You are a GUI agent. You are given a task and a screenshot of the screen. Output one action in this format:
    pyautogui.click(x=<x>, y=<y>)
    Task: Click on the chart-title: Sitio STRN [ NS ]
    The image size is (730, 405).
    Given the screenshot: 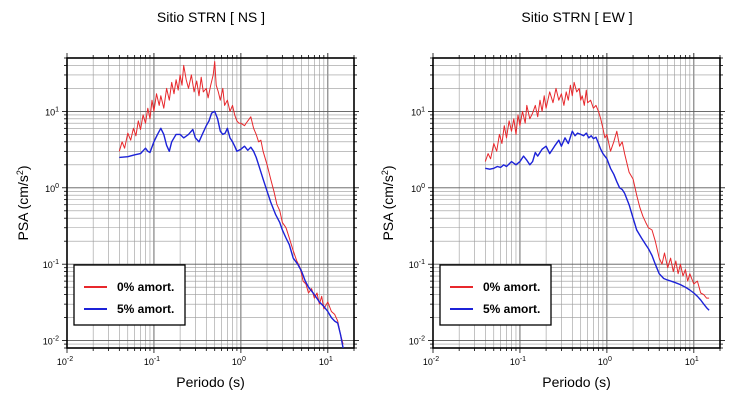 What is the action you would take?
    pyautogui.click(x=211, y=17)
    